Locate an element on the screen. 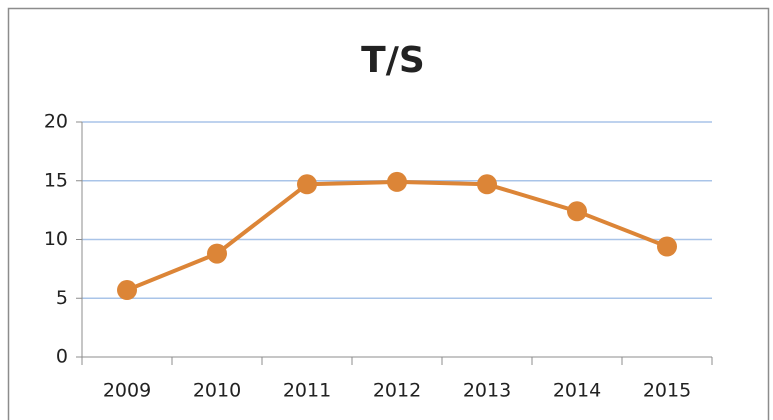 The width and height of the screenshot is (773, 420). x-tick-label: 2011 is located at coordinates (307, 391).